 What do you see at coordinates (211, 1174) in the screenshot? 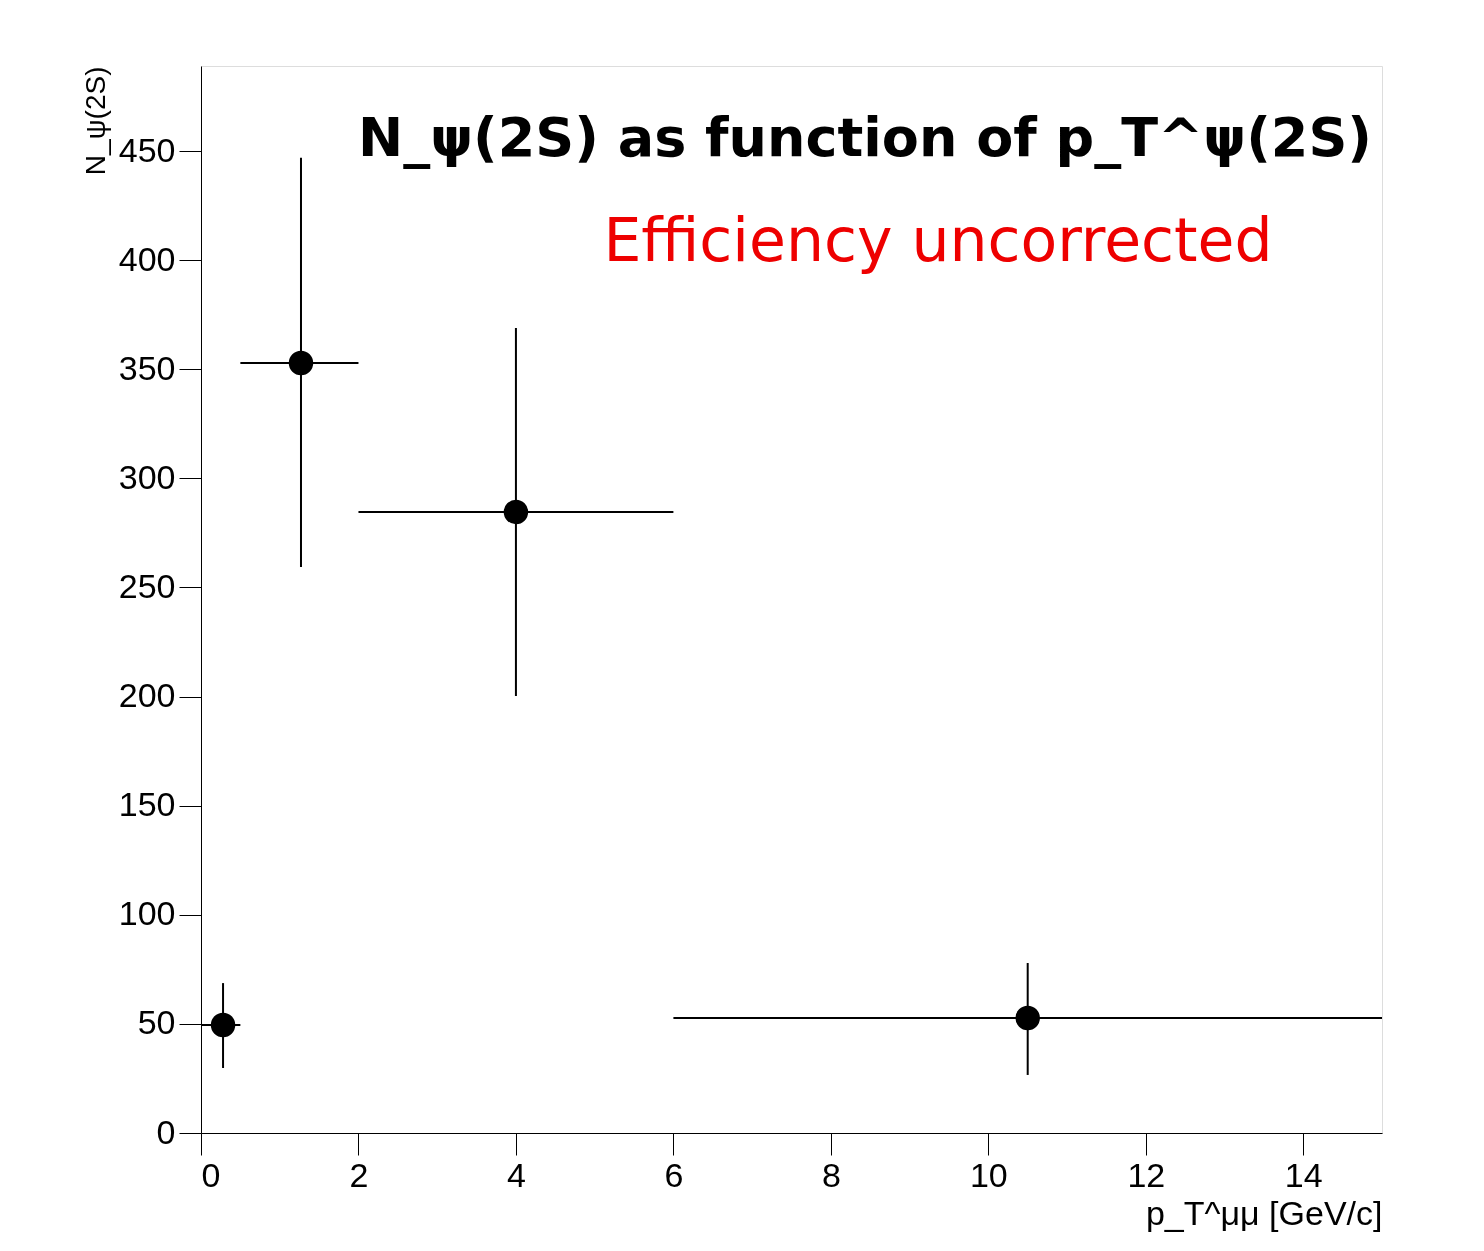
I see `x-tick-label: 0` at bounding box center [211, 1174].